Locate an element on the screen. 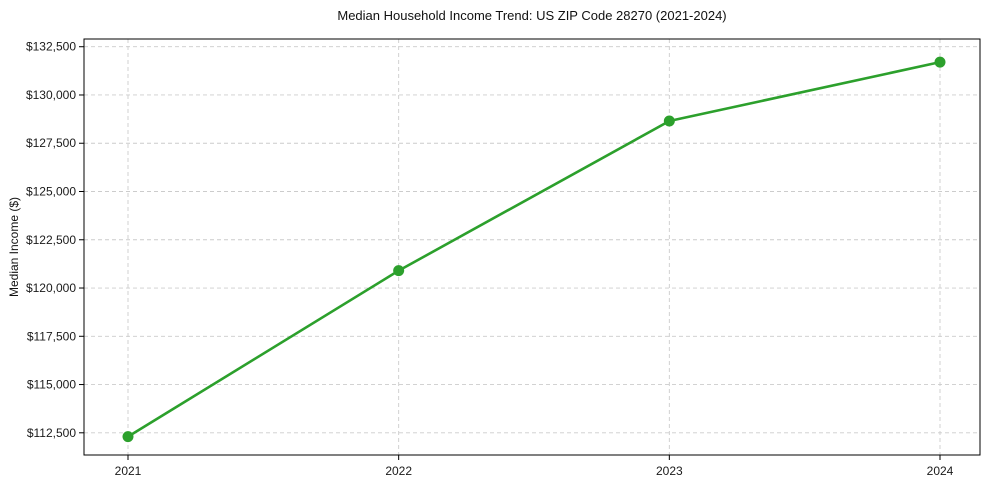 The image size is (989, 490). y-tick-label: $120,000 is located at coordinates (51, 288).